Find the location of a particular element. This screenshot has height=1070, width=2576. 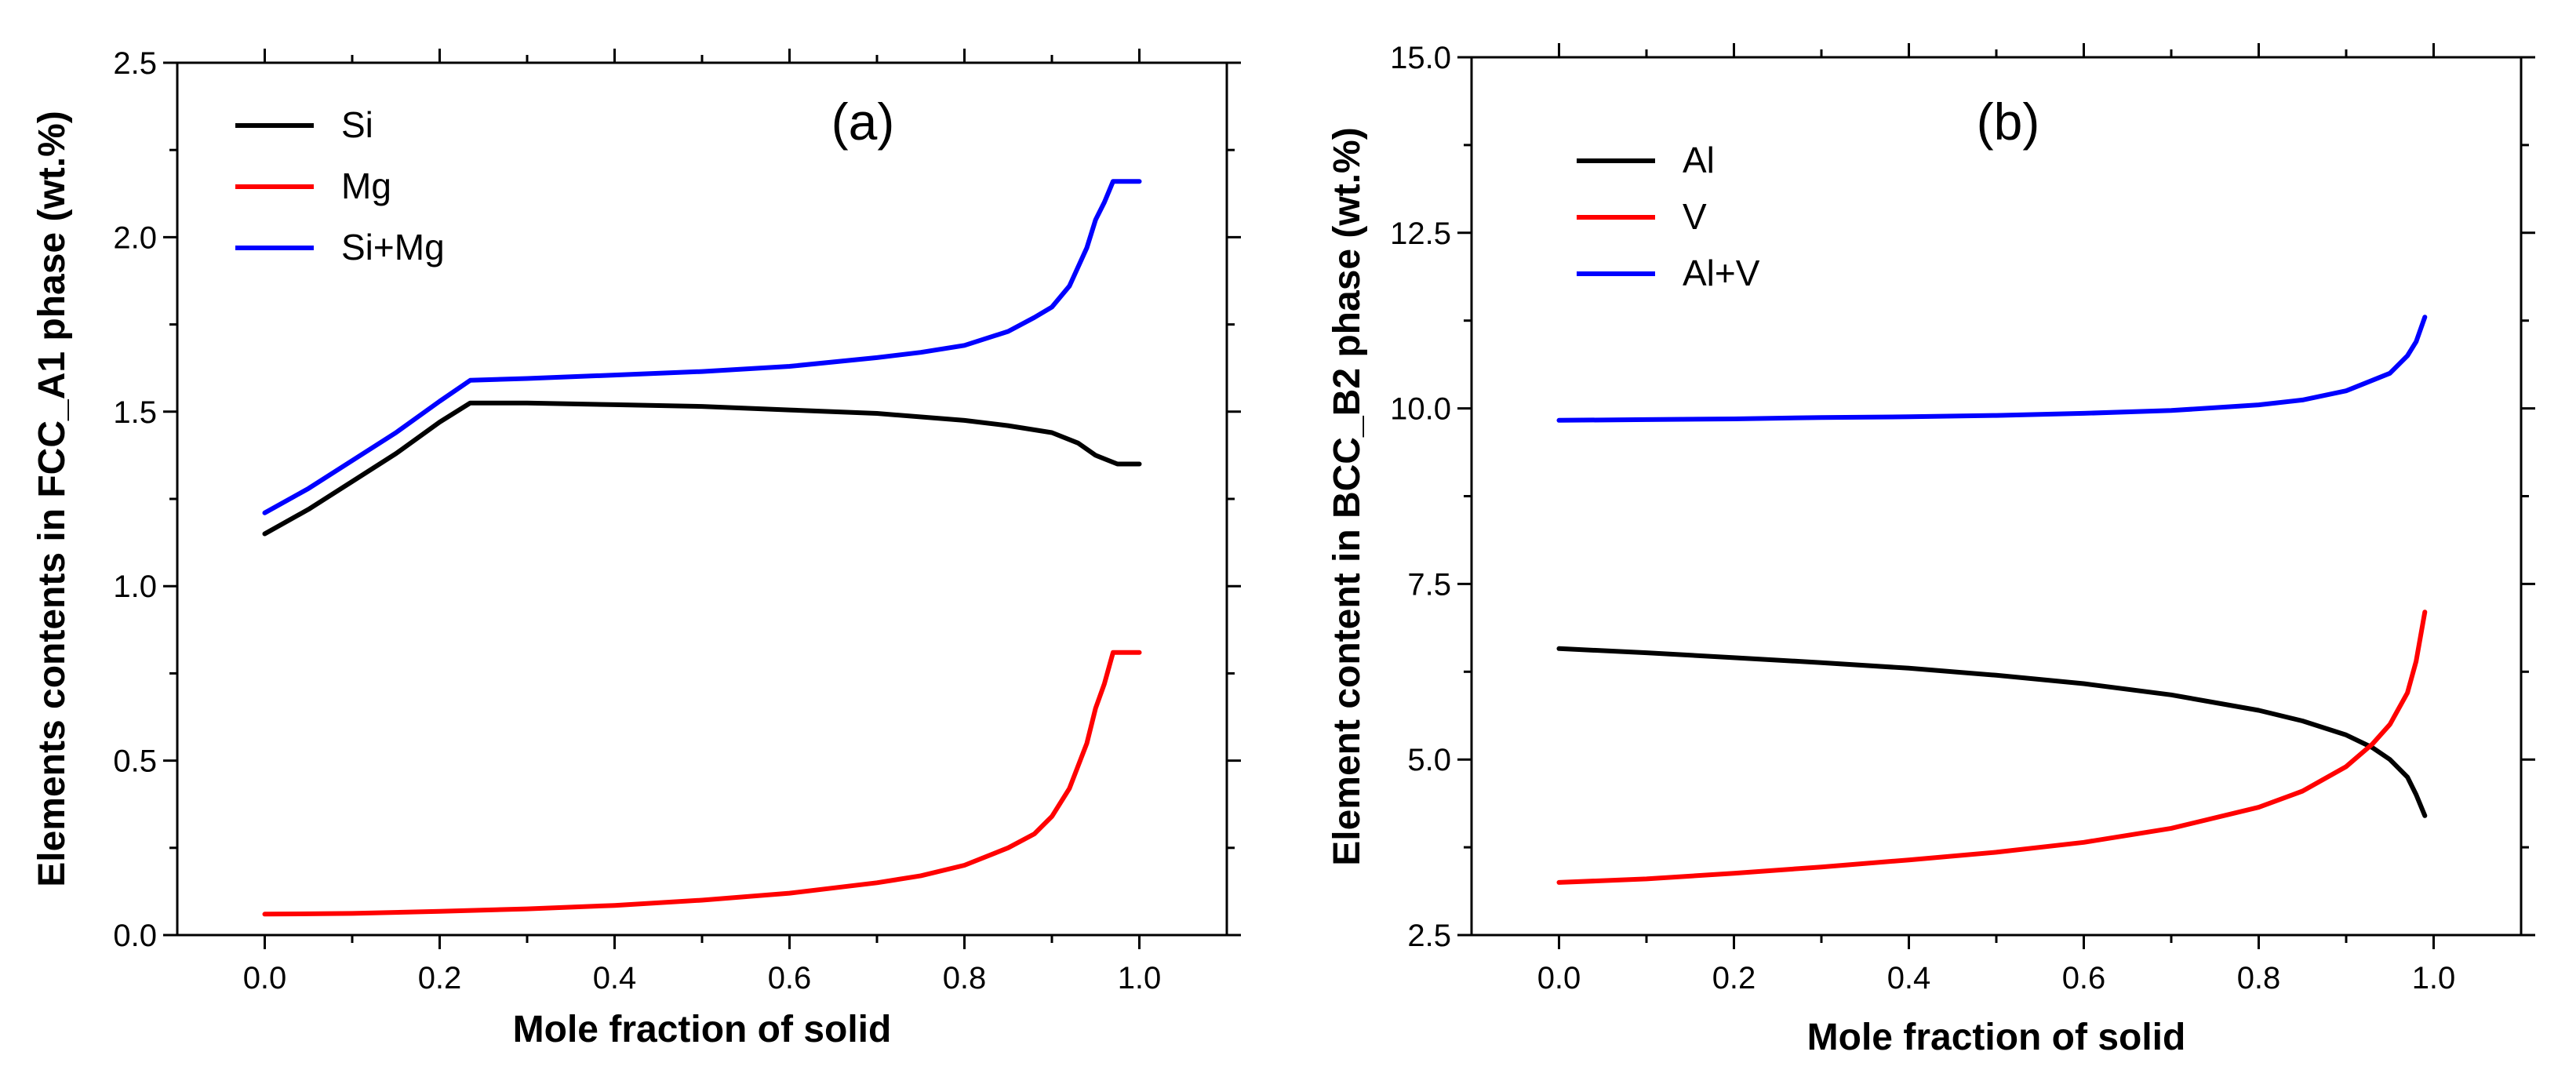

series-line-al-v is located at coordinates (1992, 369).